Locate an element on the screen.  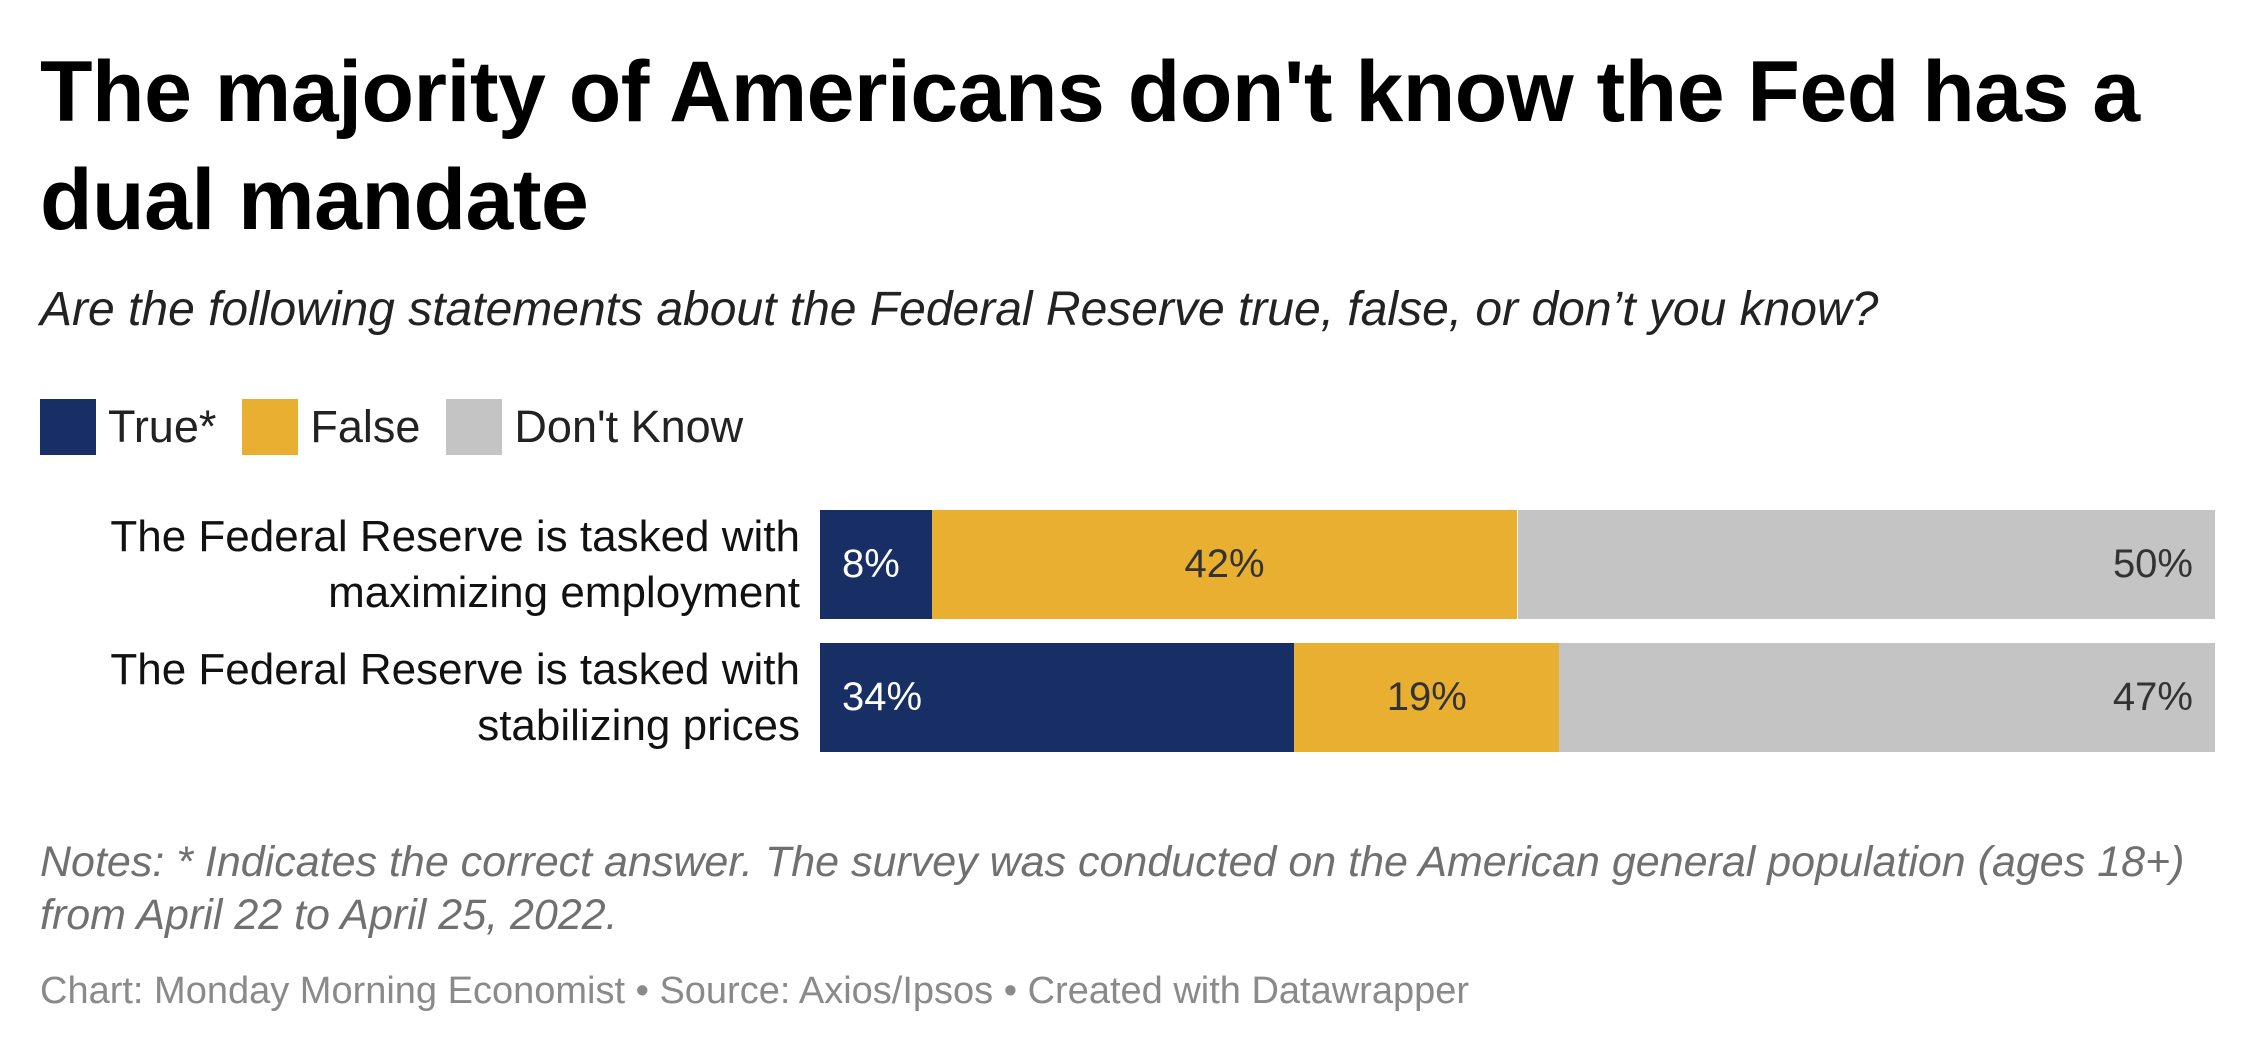
legend-item: True* is located at coordinates (128, 427).